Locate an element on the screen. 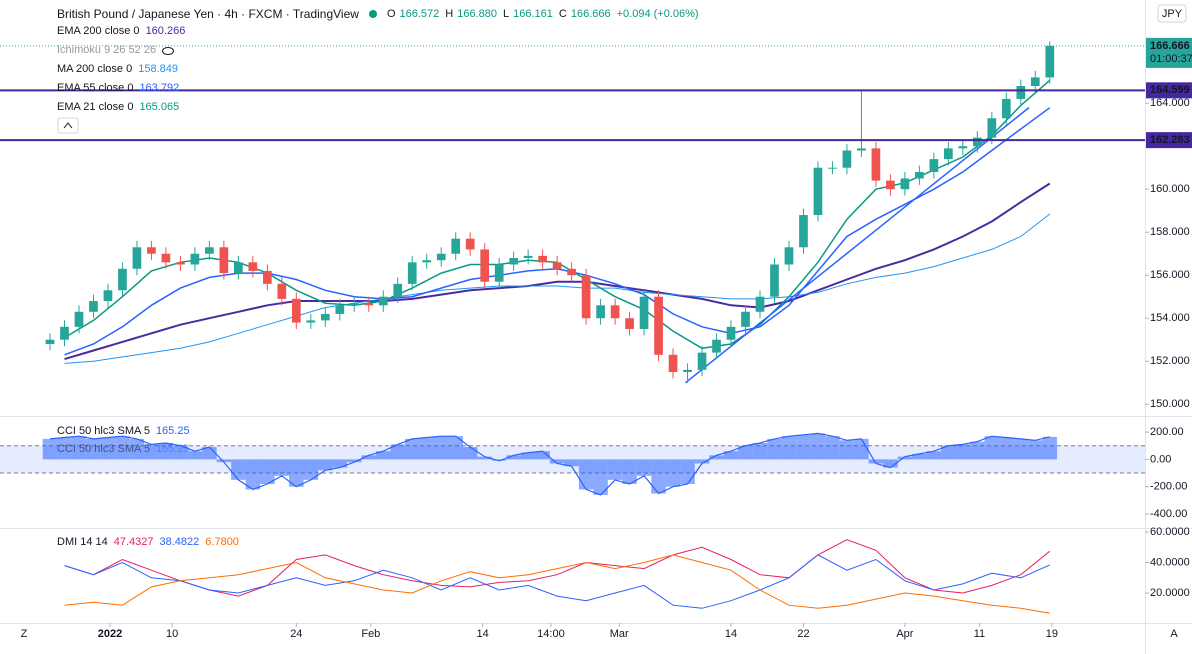 The width and height of the screenshot is (1192, 654). ohlc: O 166.572 H 166.880 L 166.161 C 166.666 is located at coordinates (500, 14).